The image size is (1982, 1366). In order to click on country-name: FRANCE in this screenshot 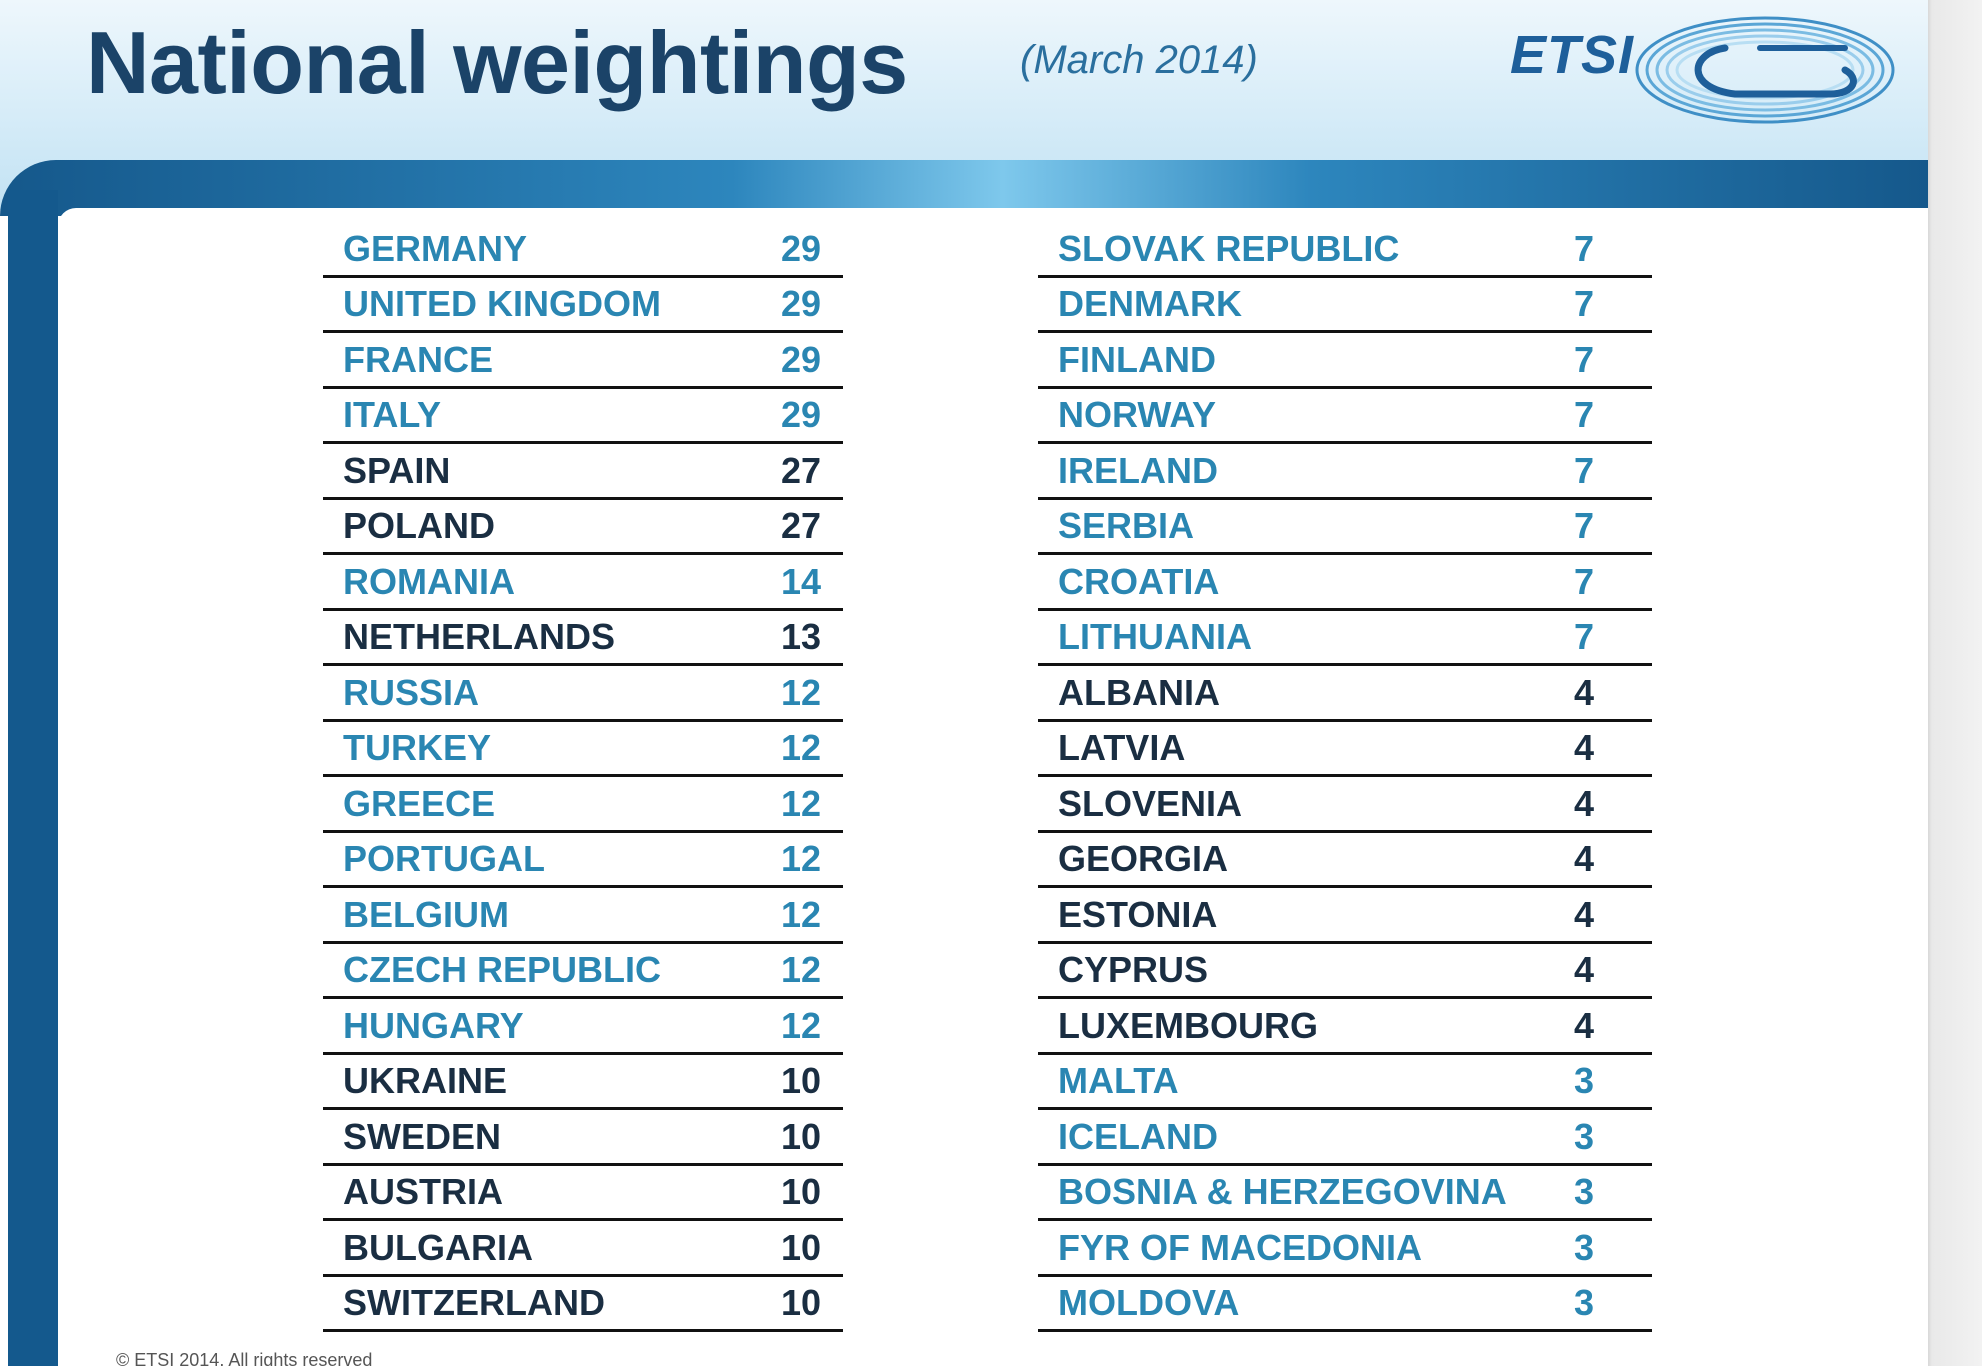, I will do `click(418, 359)`.